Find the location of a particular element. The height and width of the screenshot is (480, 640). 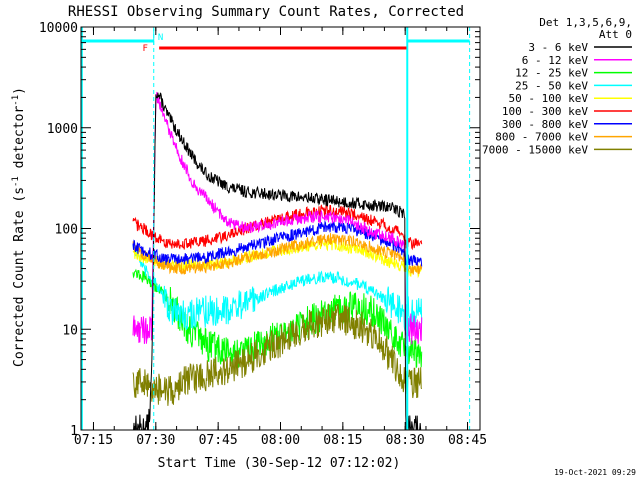

y-axis-label-mid: detector is located at coordinates (19, 141).